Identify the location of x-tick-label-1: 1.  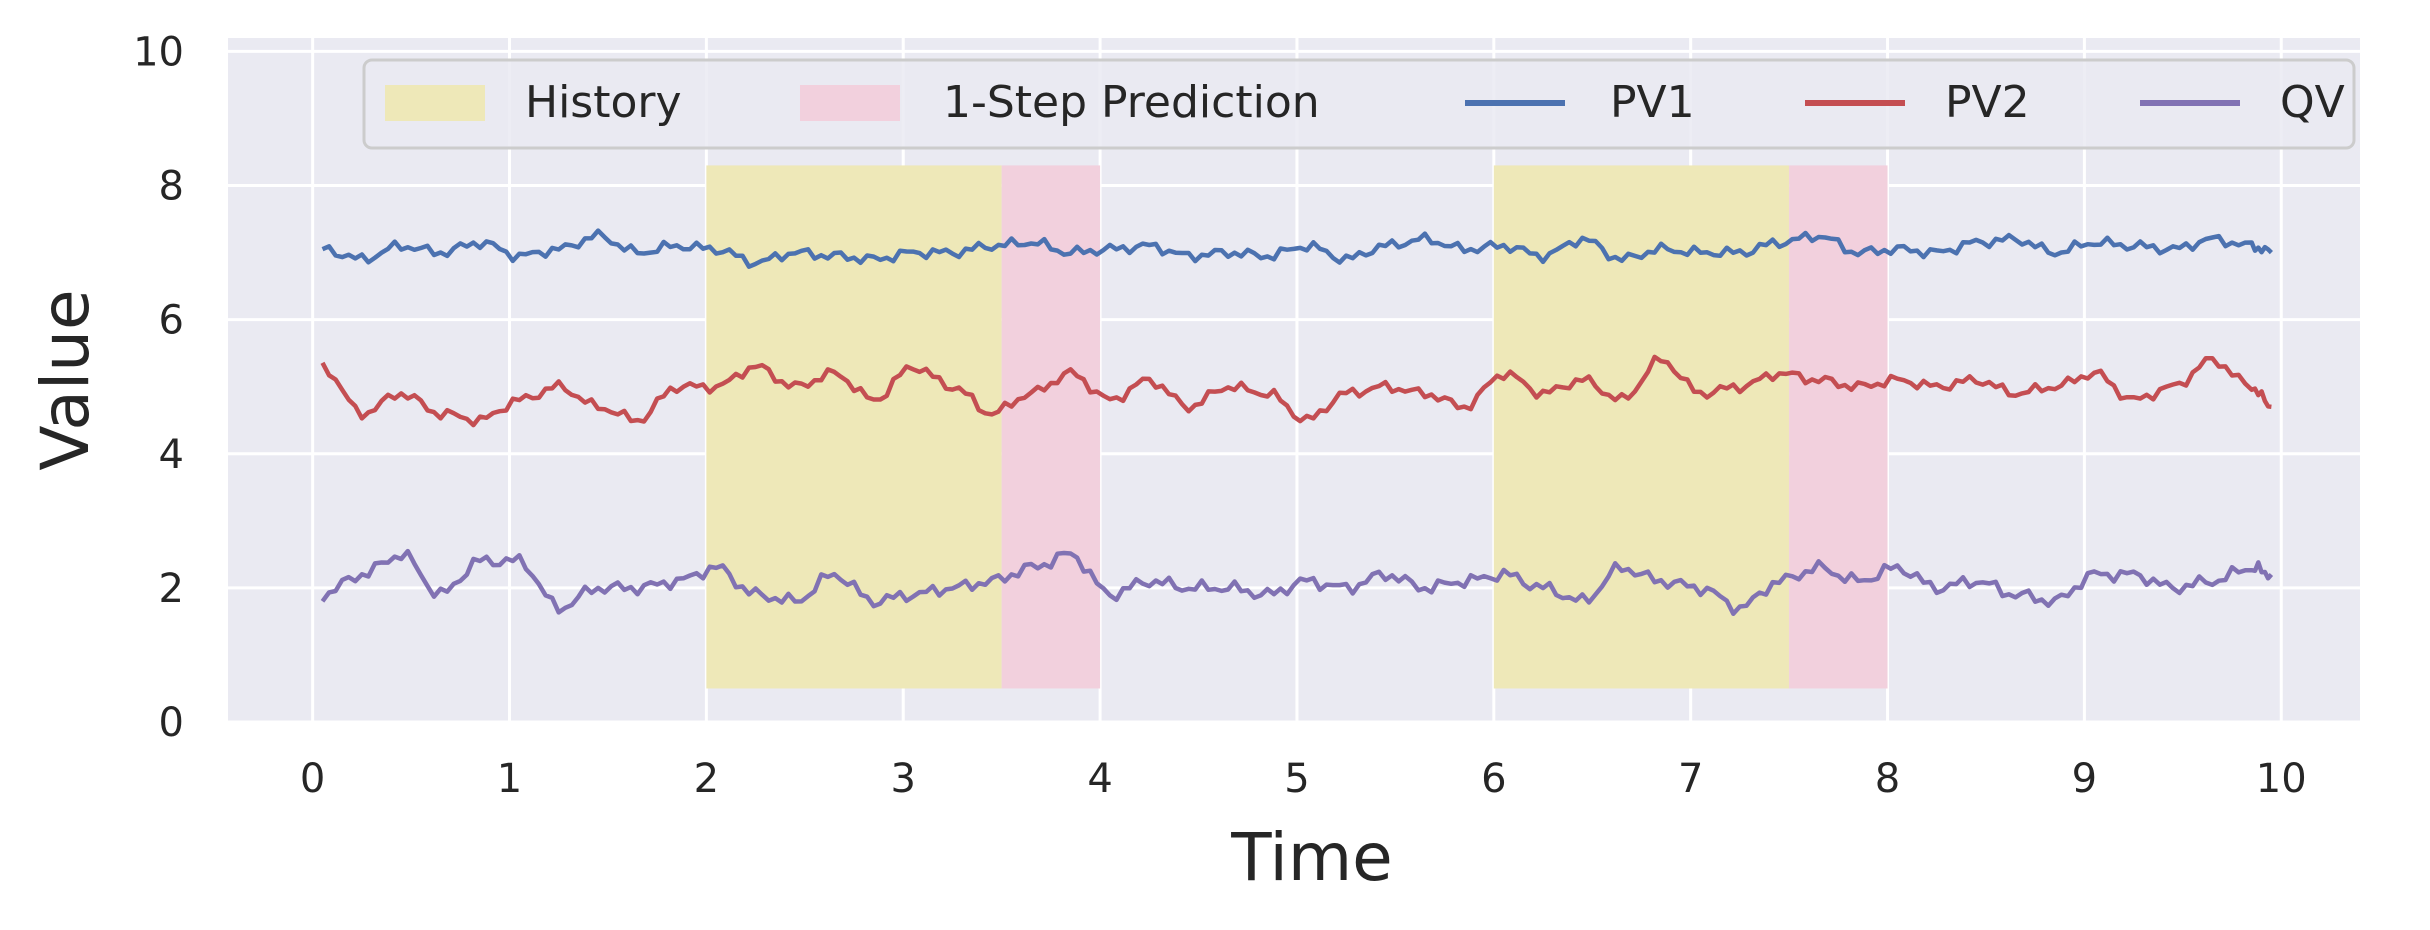
(509, 779).